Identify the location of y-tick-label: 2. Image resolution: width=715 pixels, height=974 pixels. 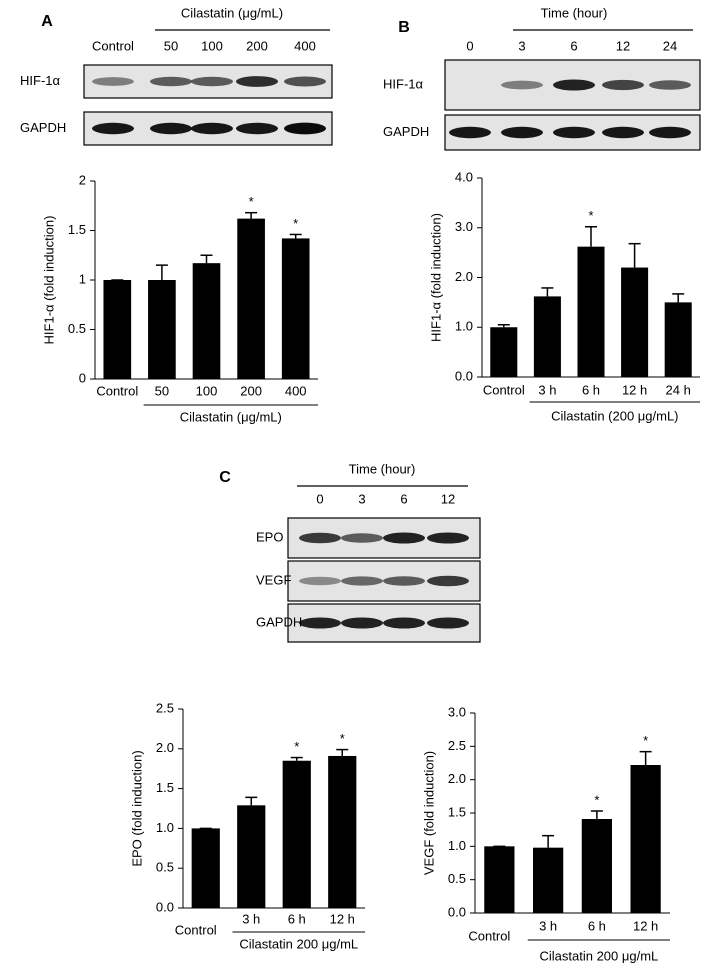
(82, 179).